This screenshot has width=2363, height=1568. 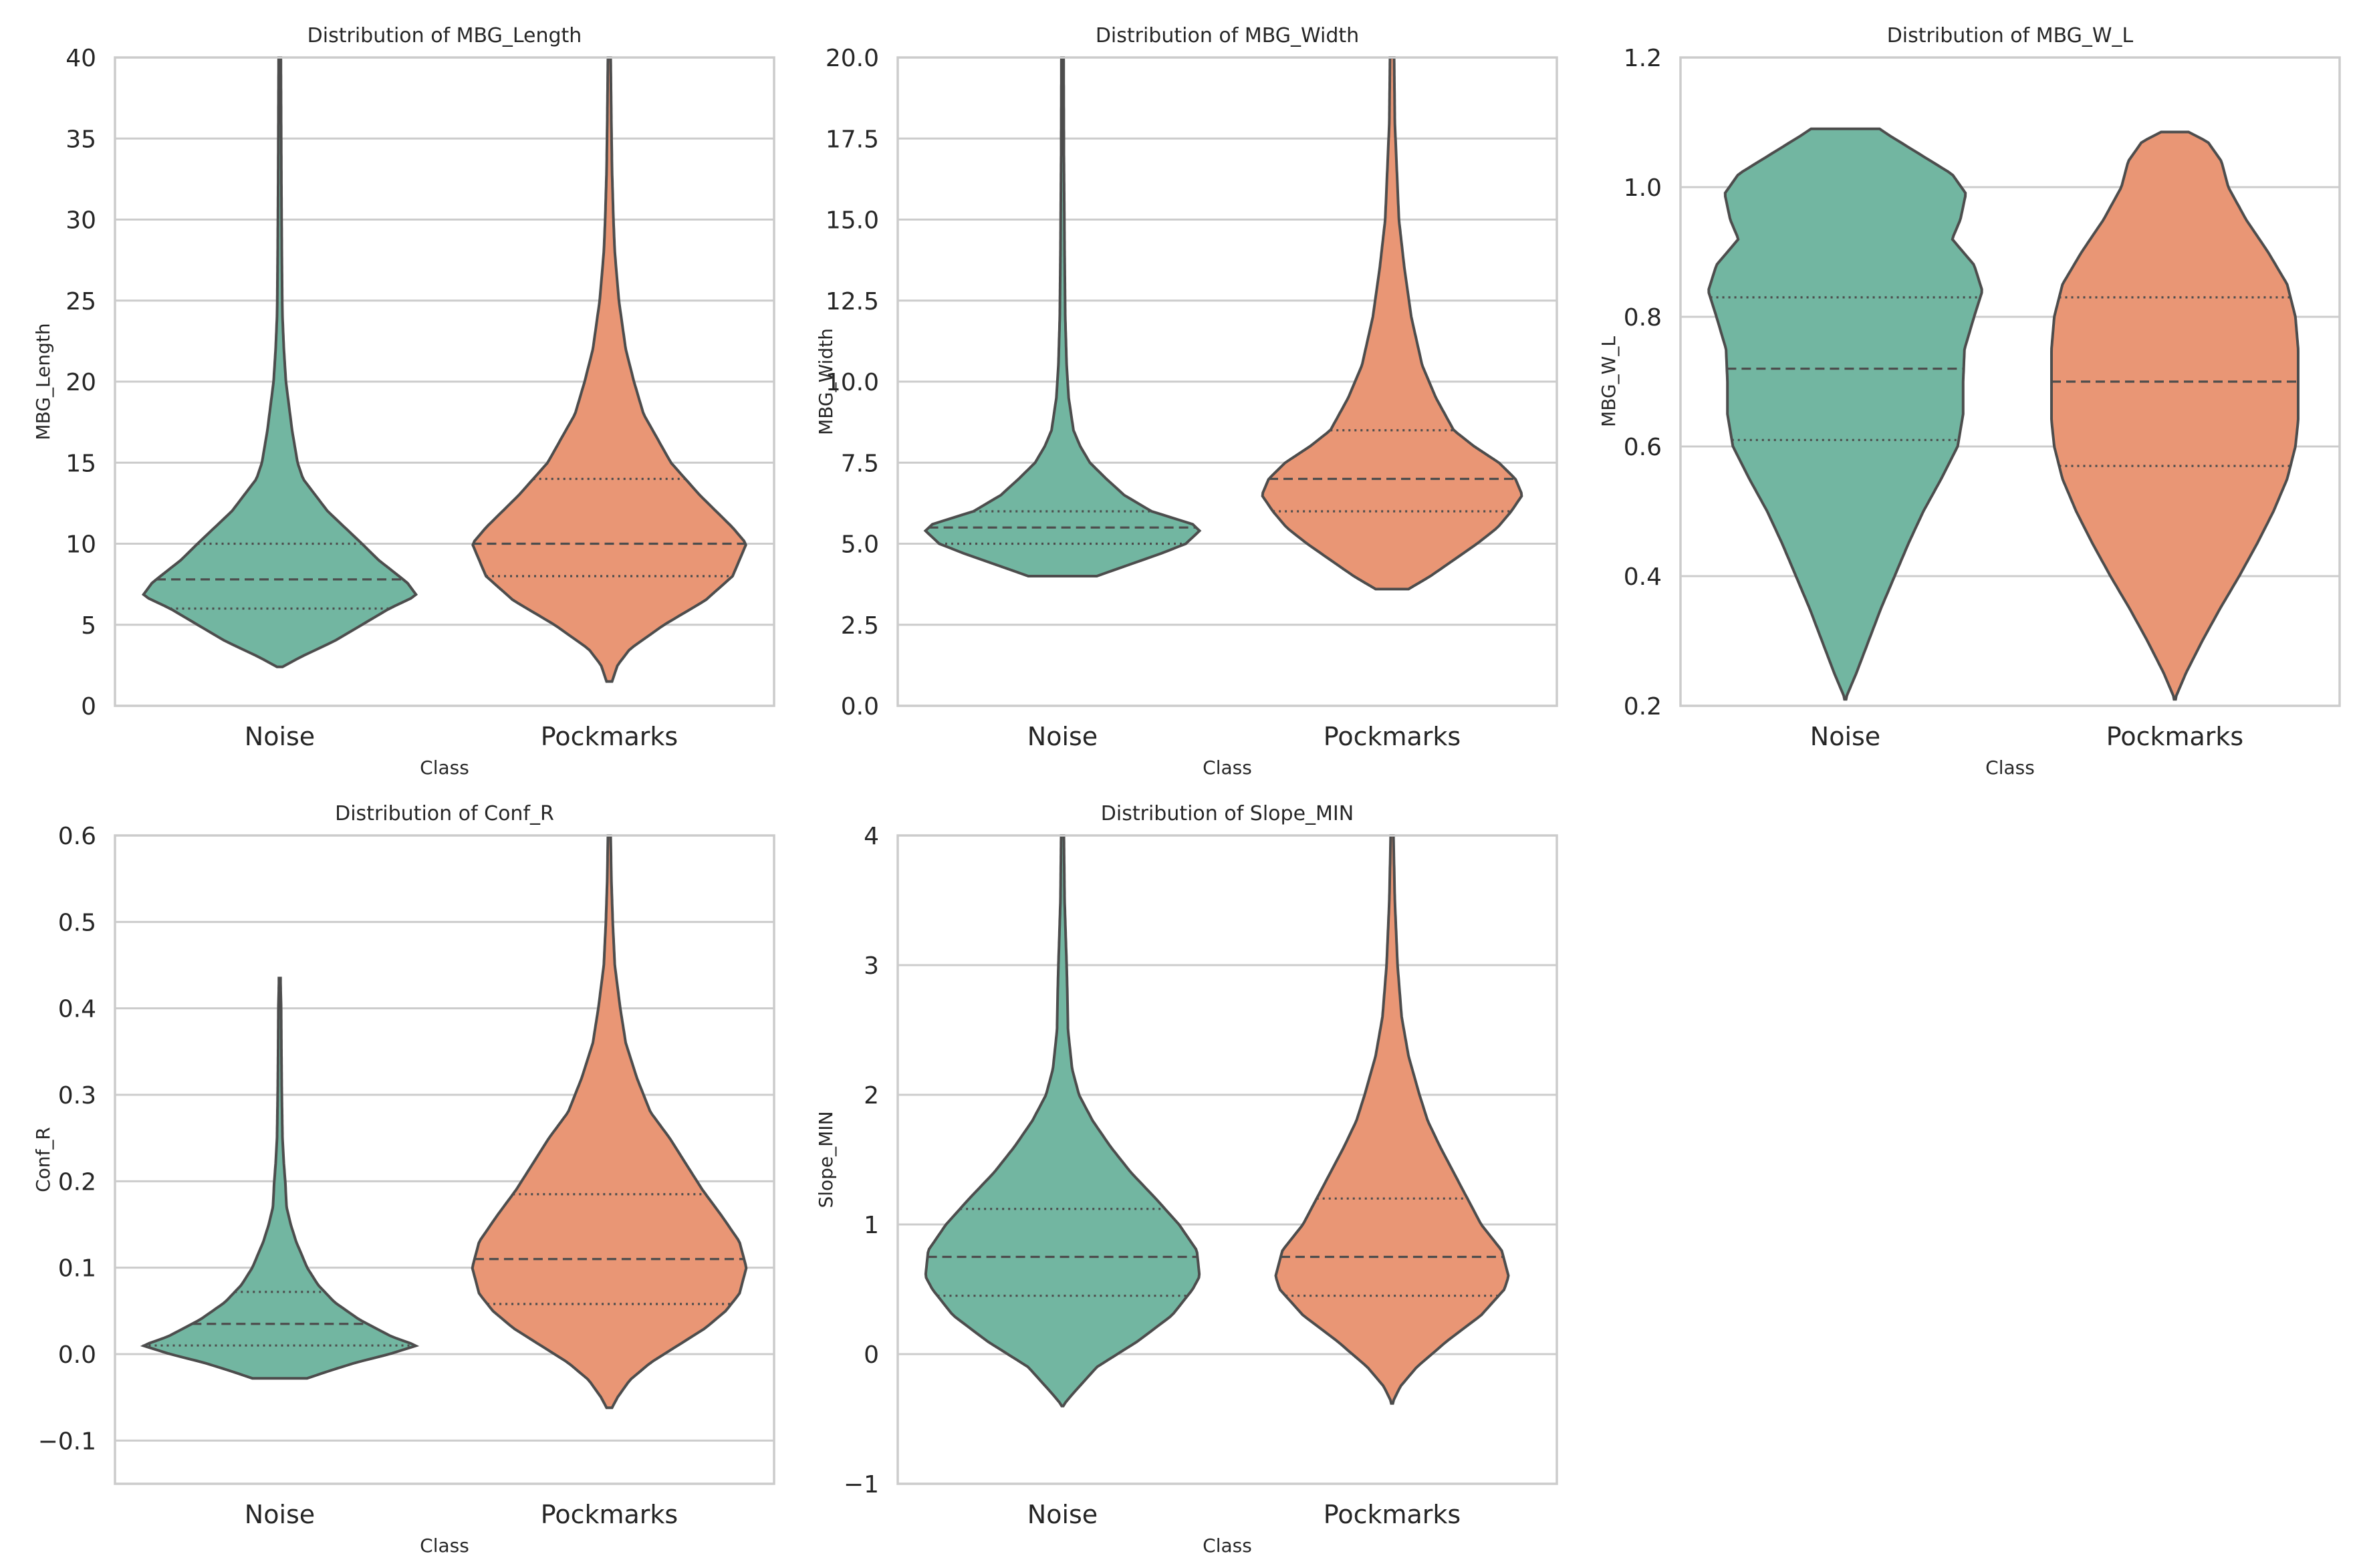 What do you see at coordinates (872, 966) in the screenshot?
I see `y-tick-label: 3` at bounding box center [872, 966].